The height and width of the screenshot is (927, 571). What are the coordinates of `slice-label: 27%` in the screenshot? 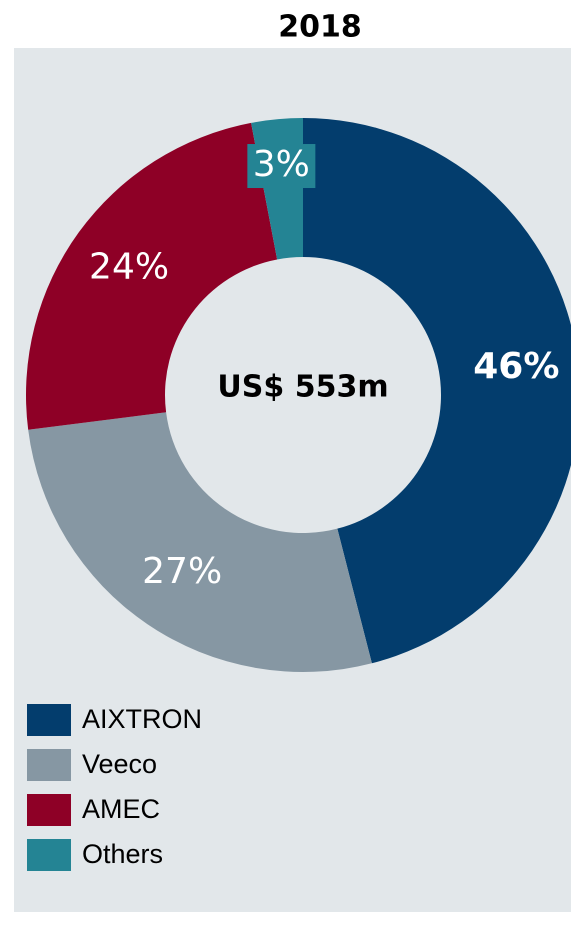 It's located at (182, 571).